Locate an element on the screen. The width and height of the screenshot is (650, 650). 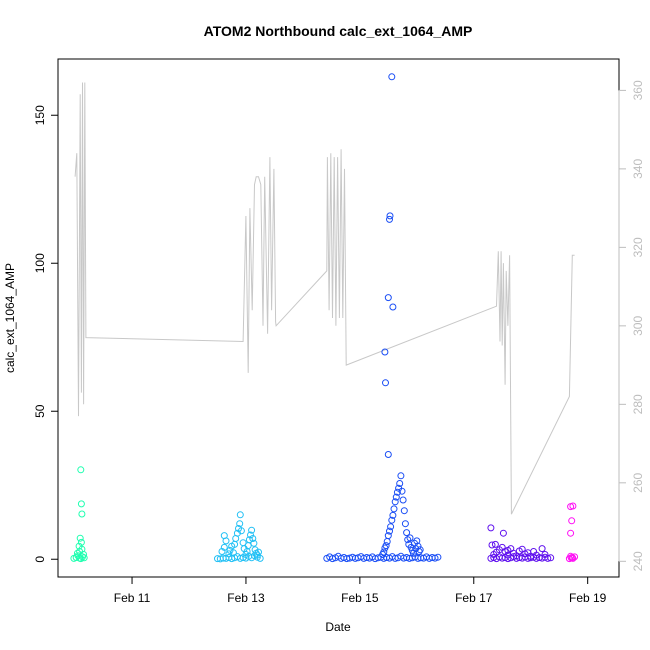
x-tick-label: Feb 11 is located at coordinates (132, 598).